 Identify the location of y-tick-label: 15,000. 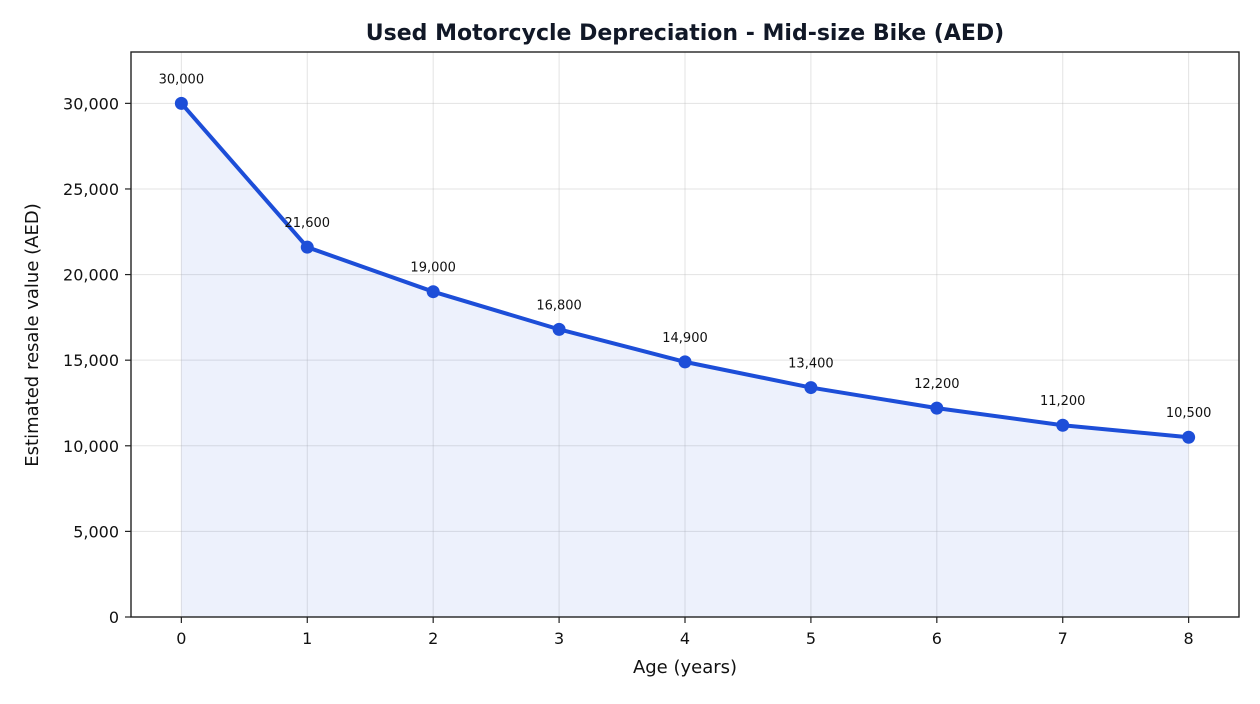
(91, 360).